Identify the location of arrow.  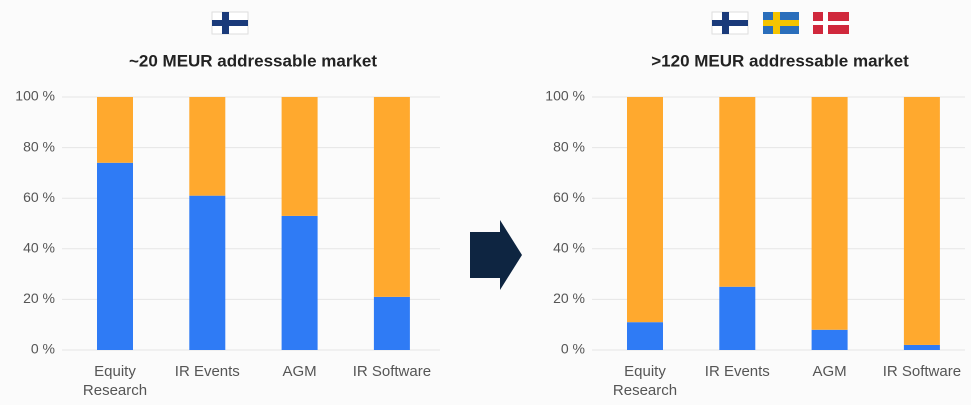
(496, 255).